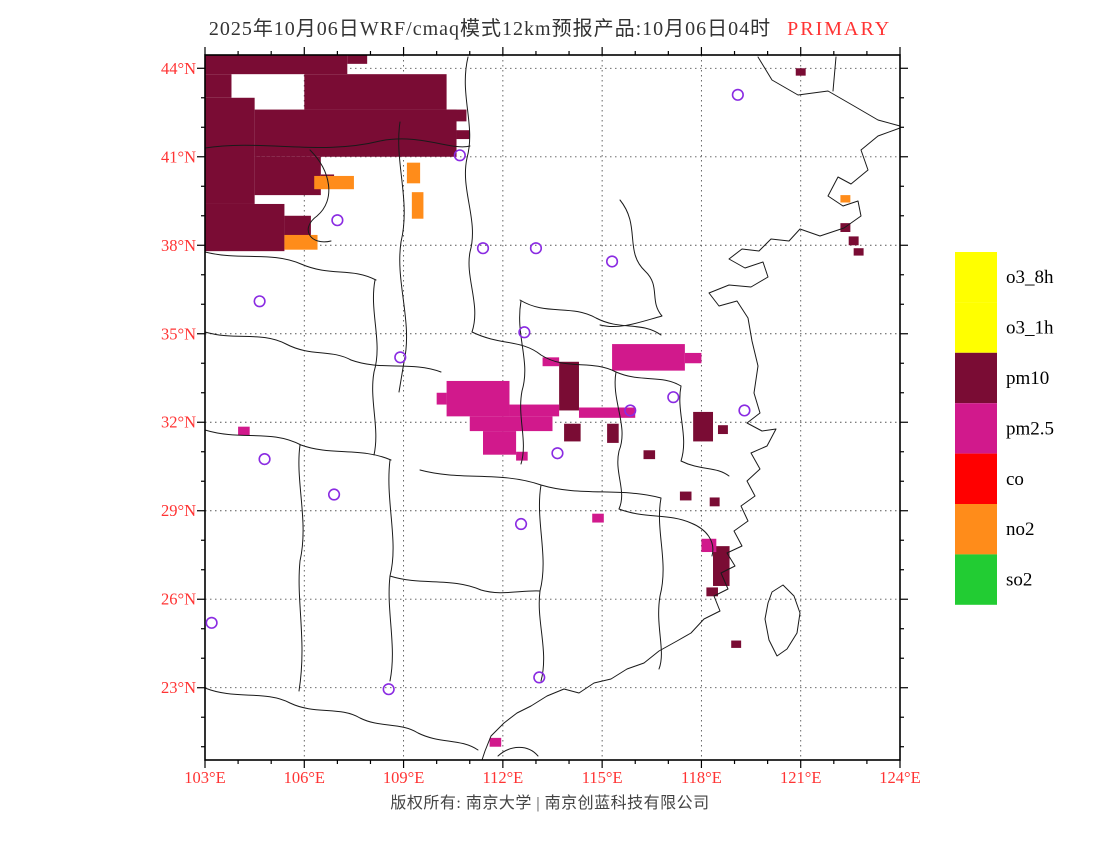 The height and width of the screenshot is (850, 1100). Describe the element at coordinates (178, 510) in the screenshot. I see `lat-label: 29°N` at that location.